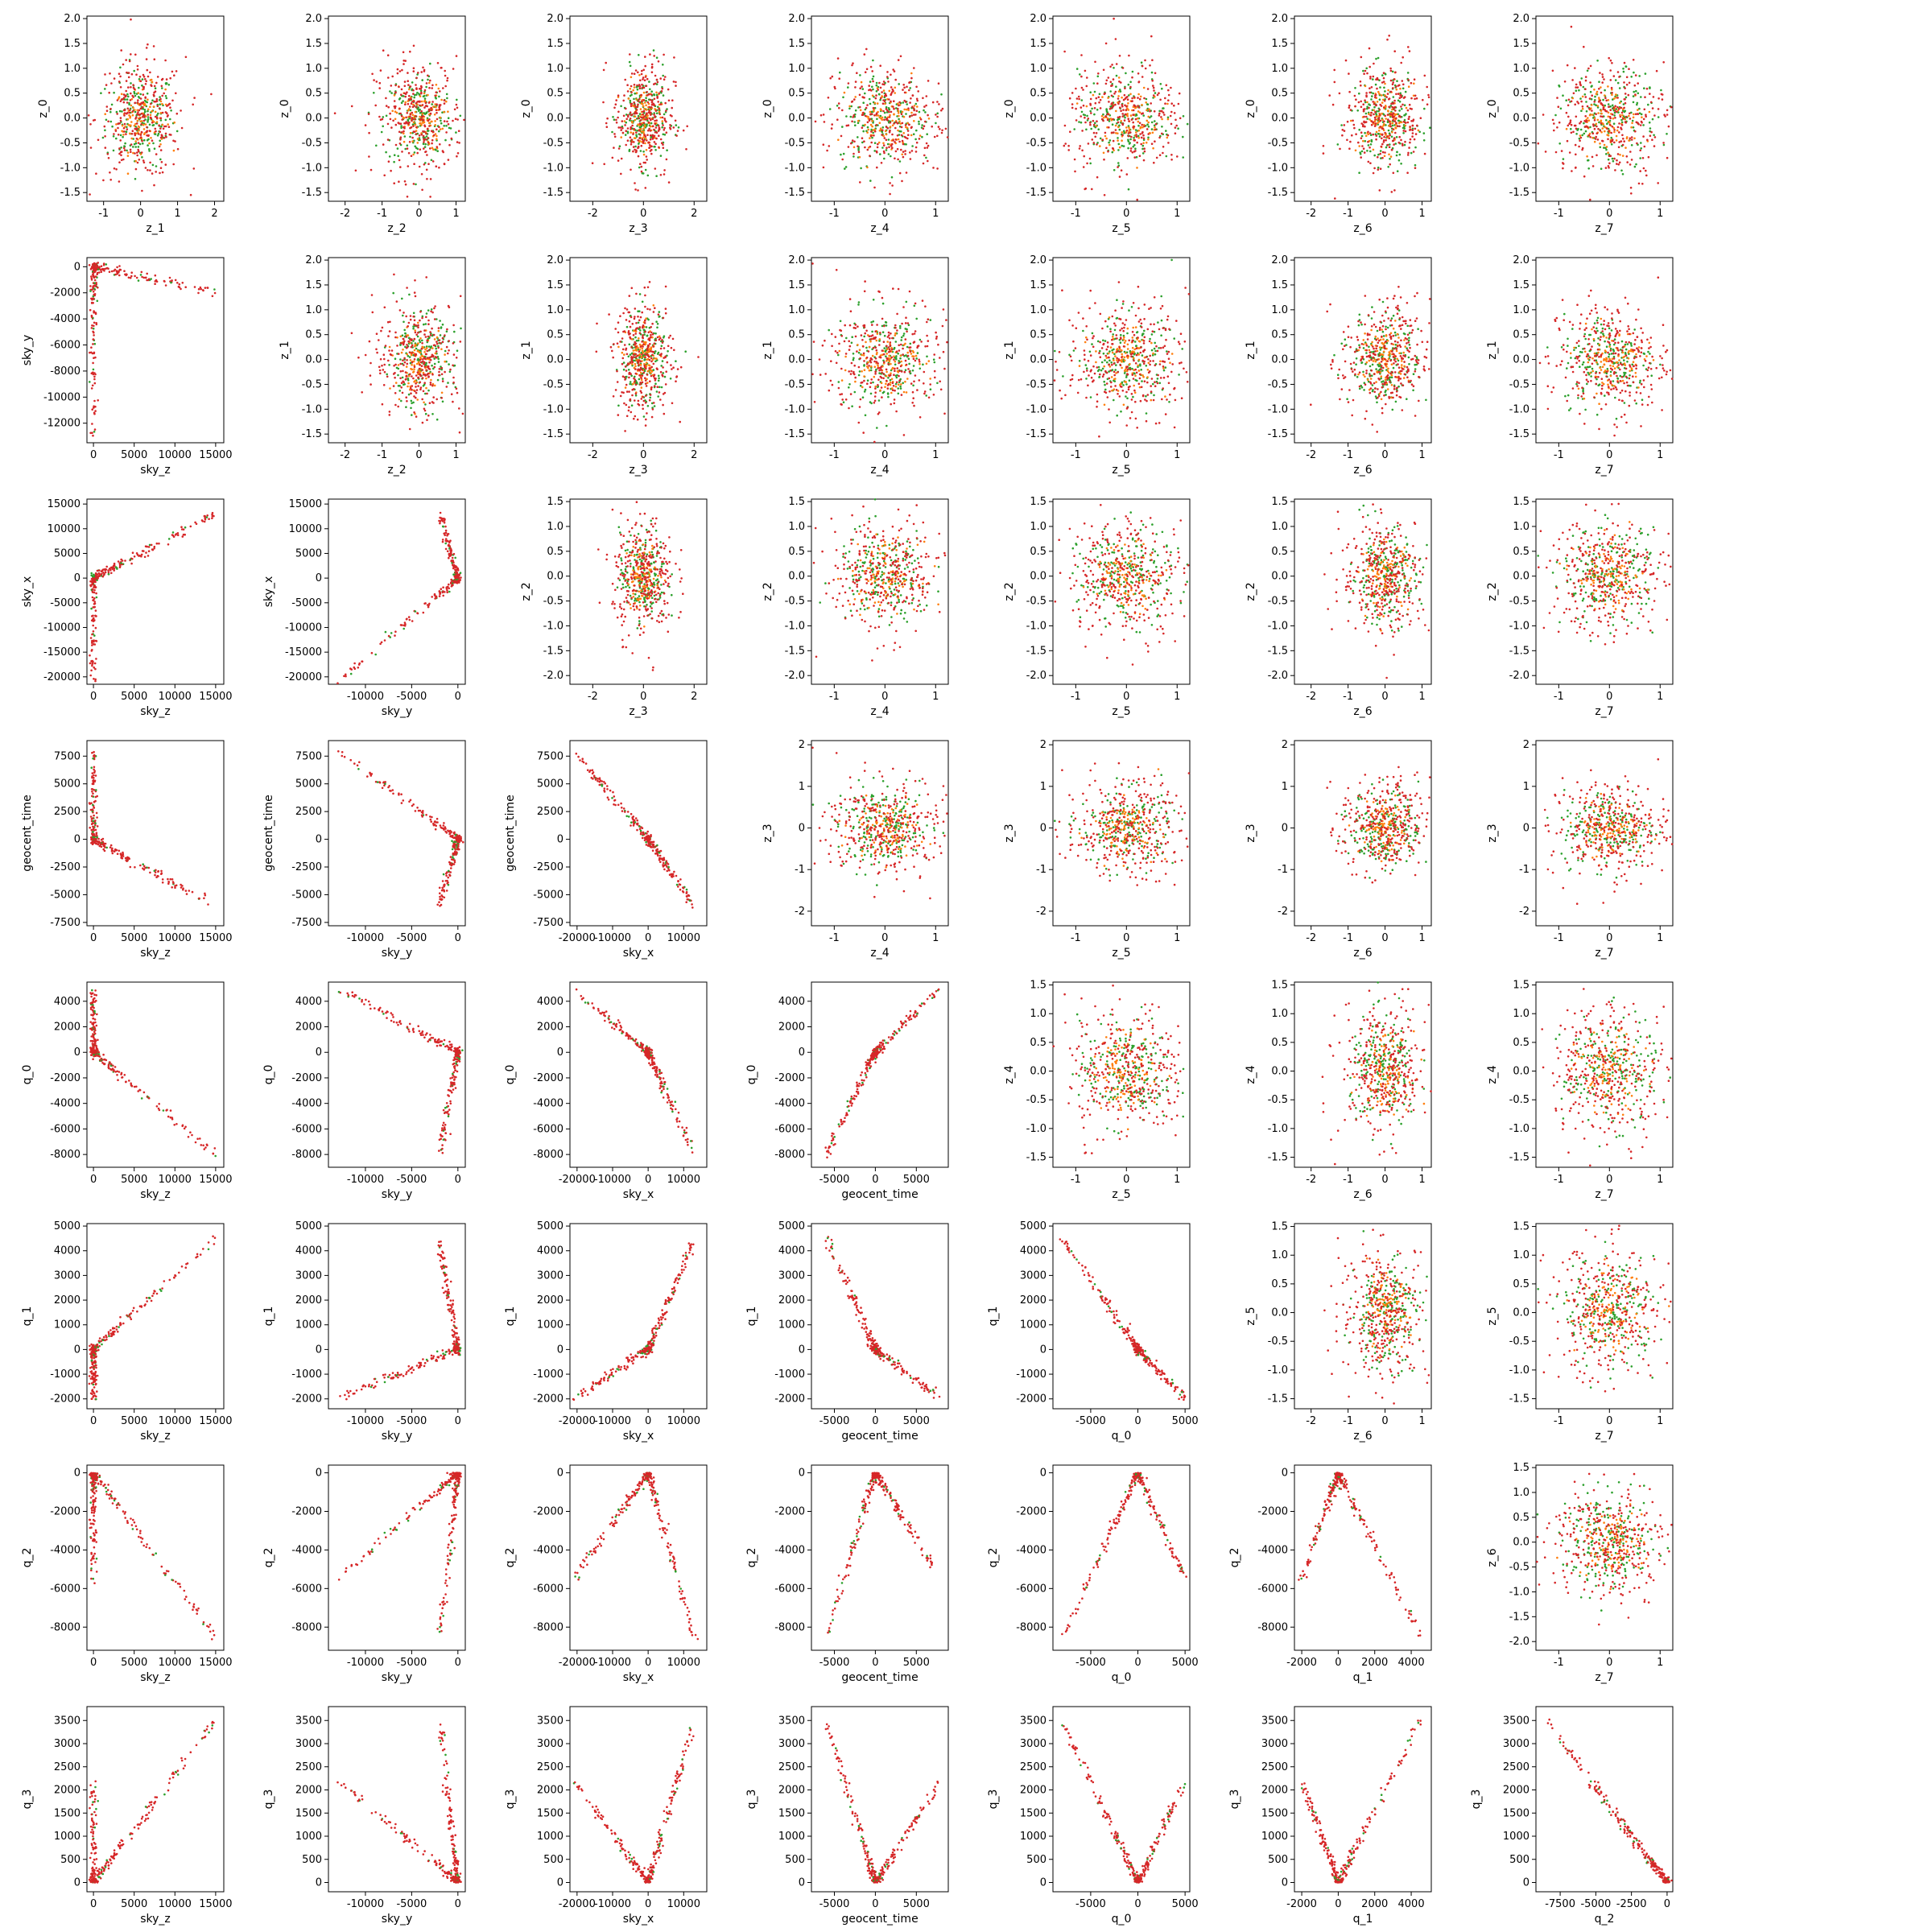  Describe the element at coordinates (313, 260) in the screenshot. I see `y-tick-label: 2.0` at that location.